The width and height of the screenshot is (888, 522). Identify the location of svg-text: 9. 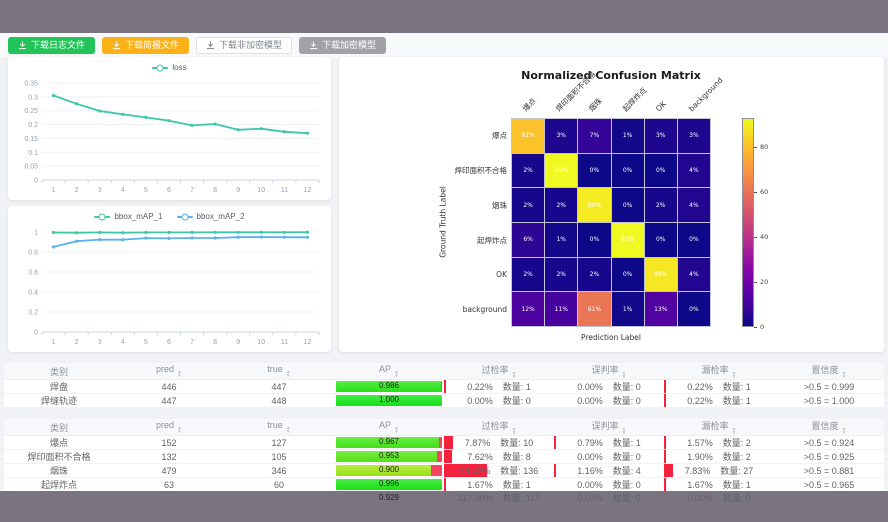
(238, 342).